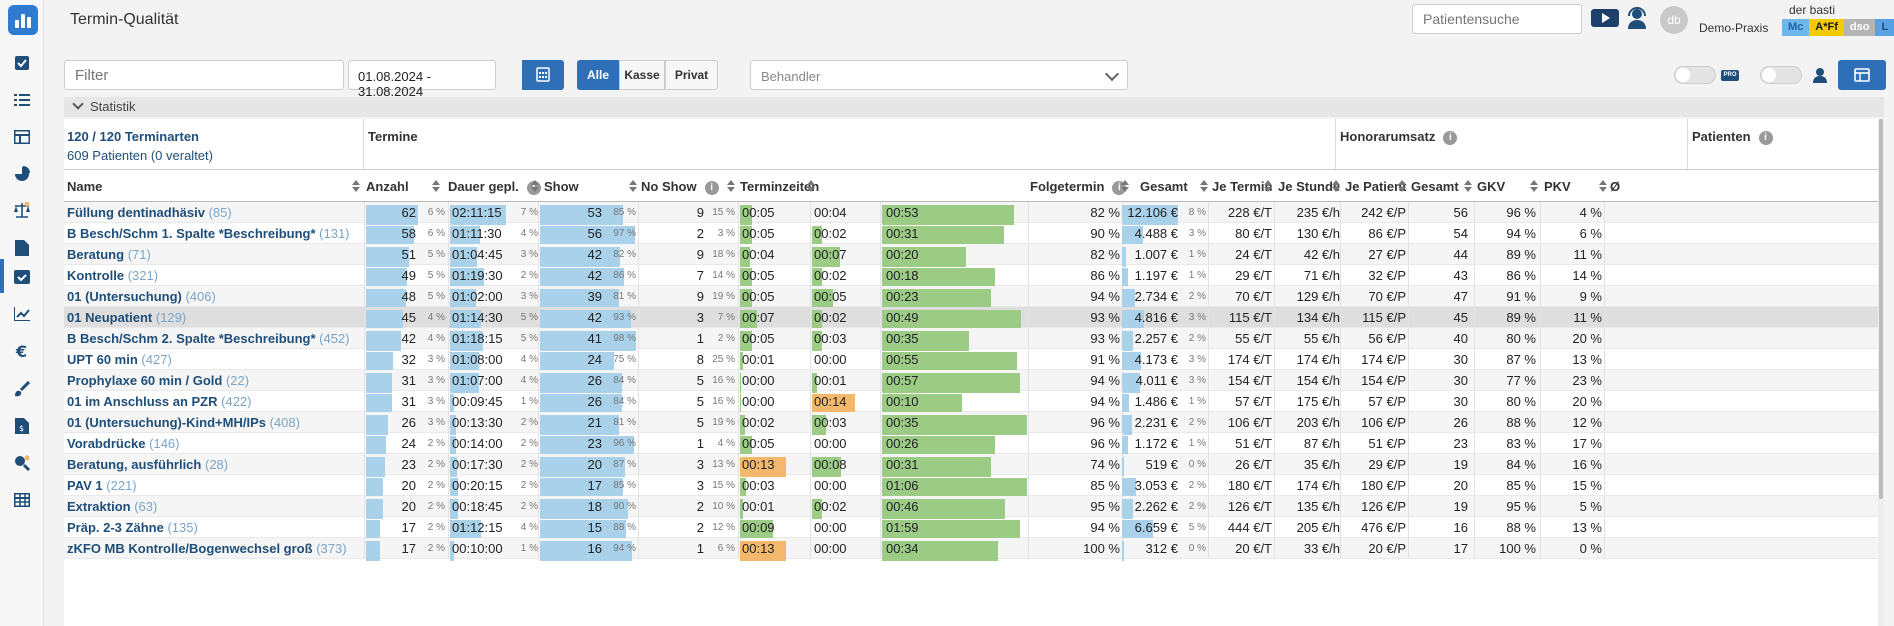 The image size is (1894, 626). What do you see at coordinates (215, 383) in the screenshot?
I see `terminart-name: Prophylaxe 60 min / Gold (22)` at bounding box center [215, 383].